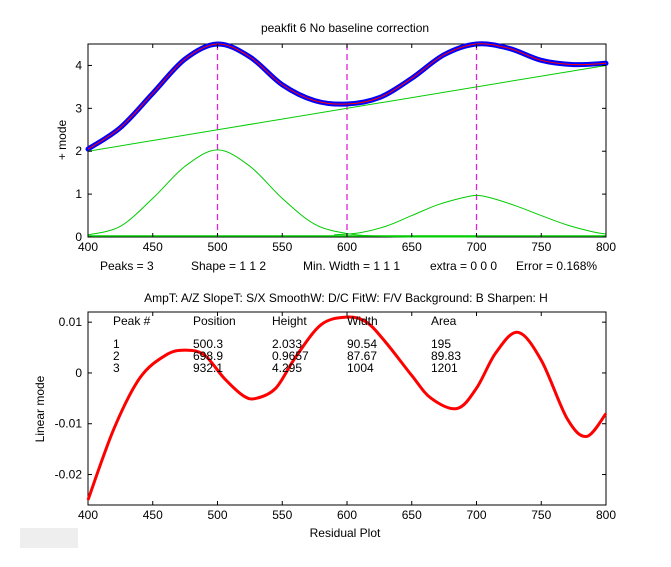  Describe the element at coordinates (476, 247) in the screenshot. I see `top-x-tick-label: 700` at that location.